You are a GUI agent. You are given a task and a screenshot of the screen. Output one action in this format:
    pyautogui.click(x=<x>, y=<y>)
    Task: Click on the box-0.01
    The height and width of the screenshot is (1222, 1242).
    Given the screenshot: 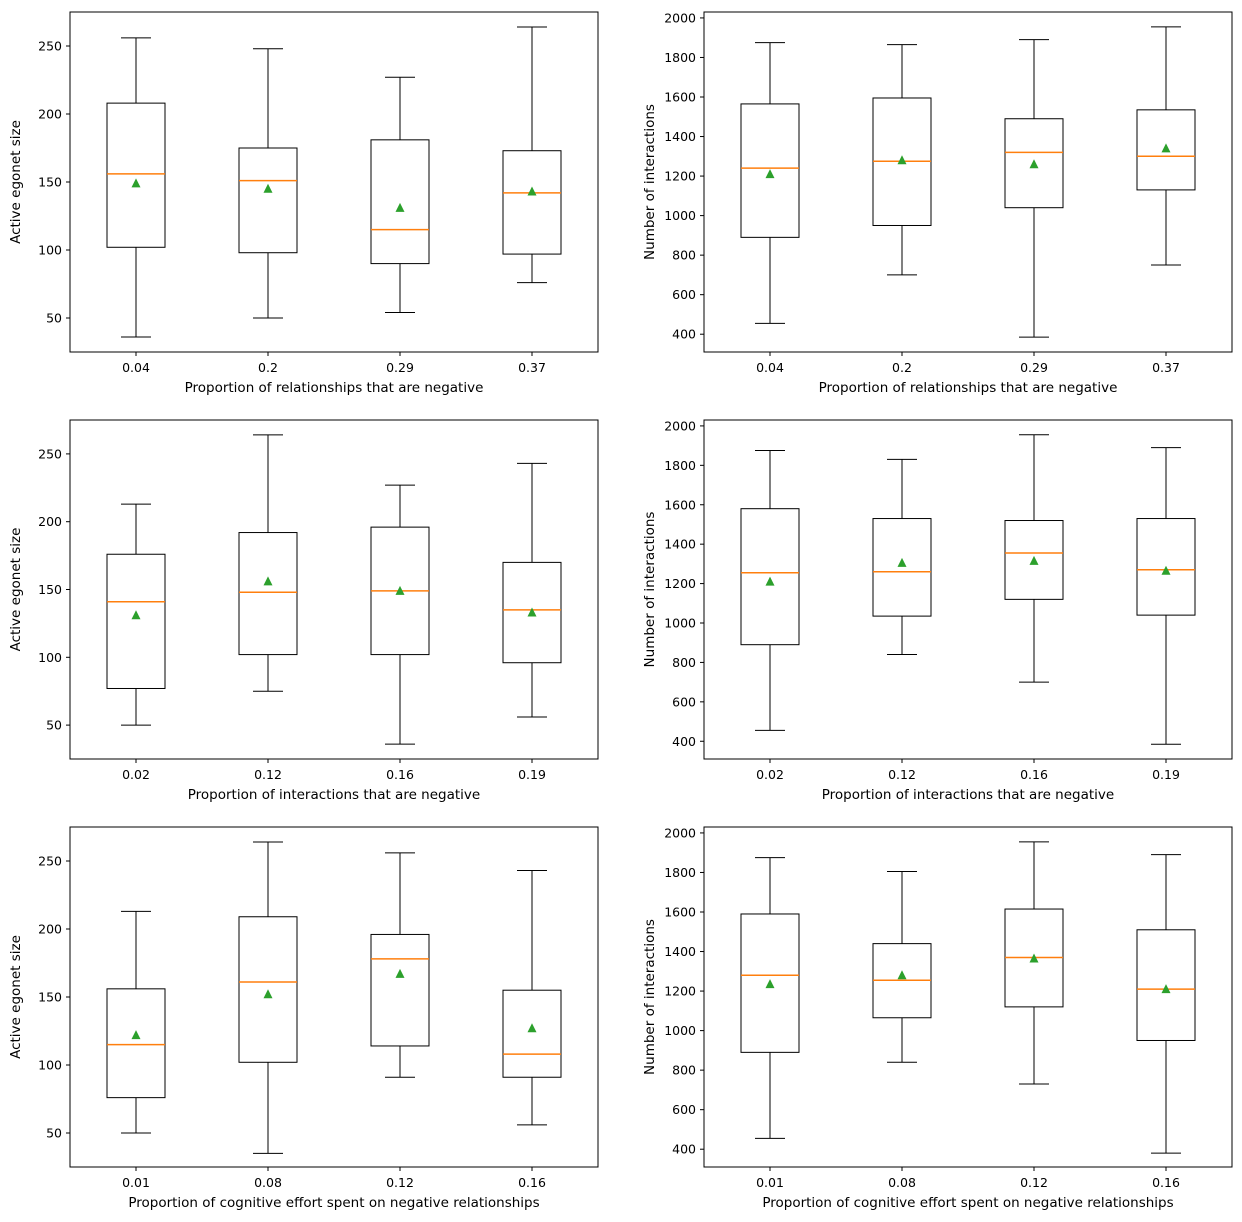 What is the action you would take?
    pyautogui.click(x=136, y=1022)
    